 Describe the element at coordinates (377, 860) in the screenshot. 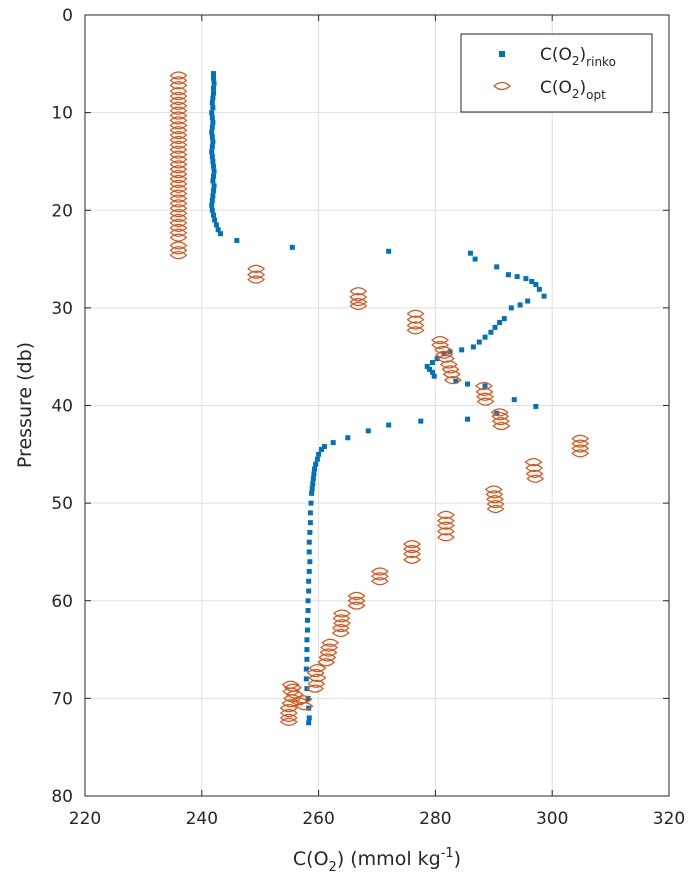

I see `x-axis-label: C(O2) (mmol kg-1)` at that location.